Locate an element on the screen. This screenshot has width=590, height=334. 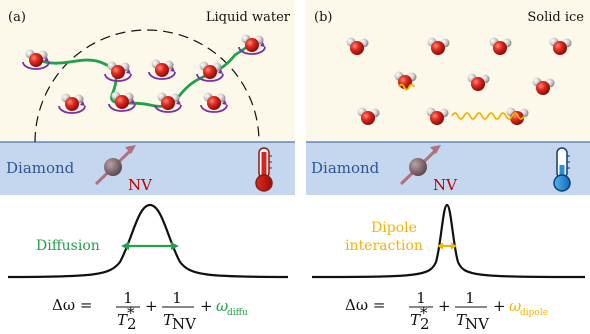
nv-label-a: NV is located at coordinates (140, 185).